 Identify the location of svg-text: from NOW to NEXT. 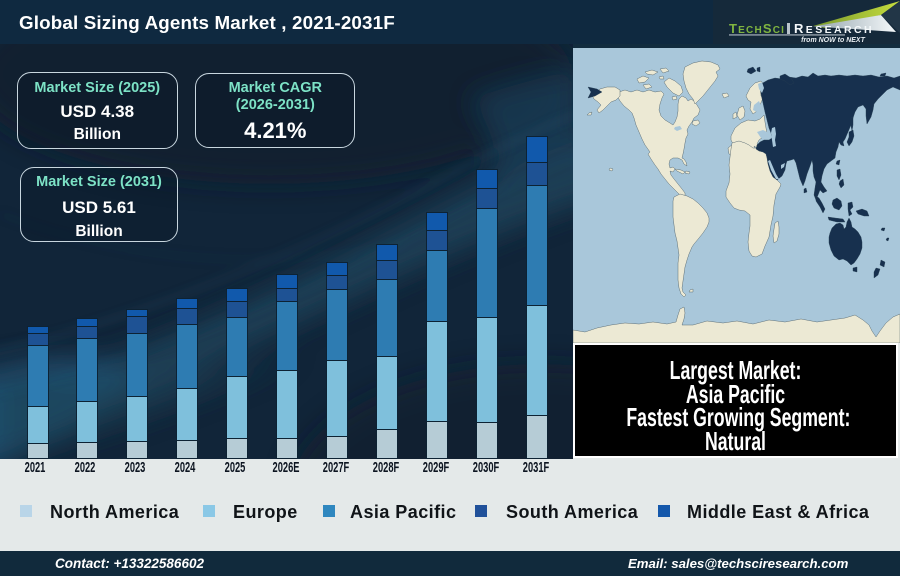
(833, 40).